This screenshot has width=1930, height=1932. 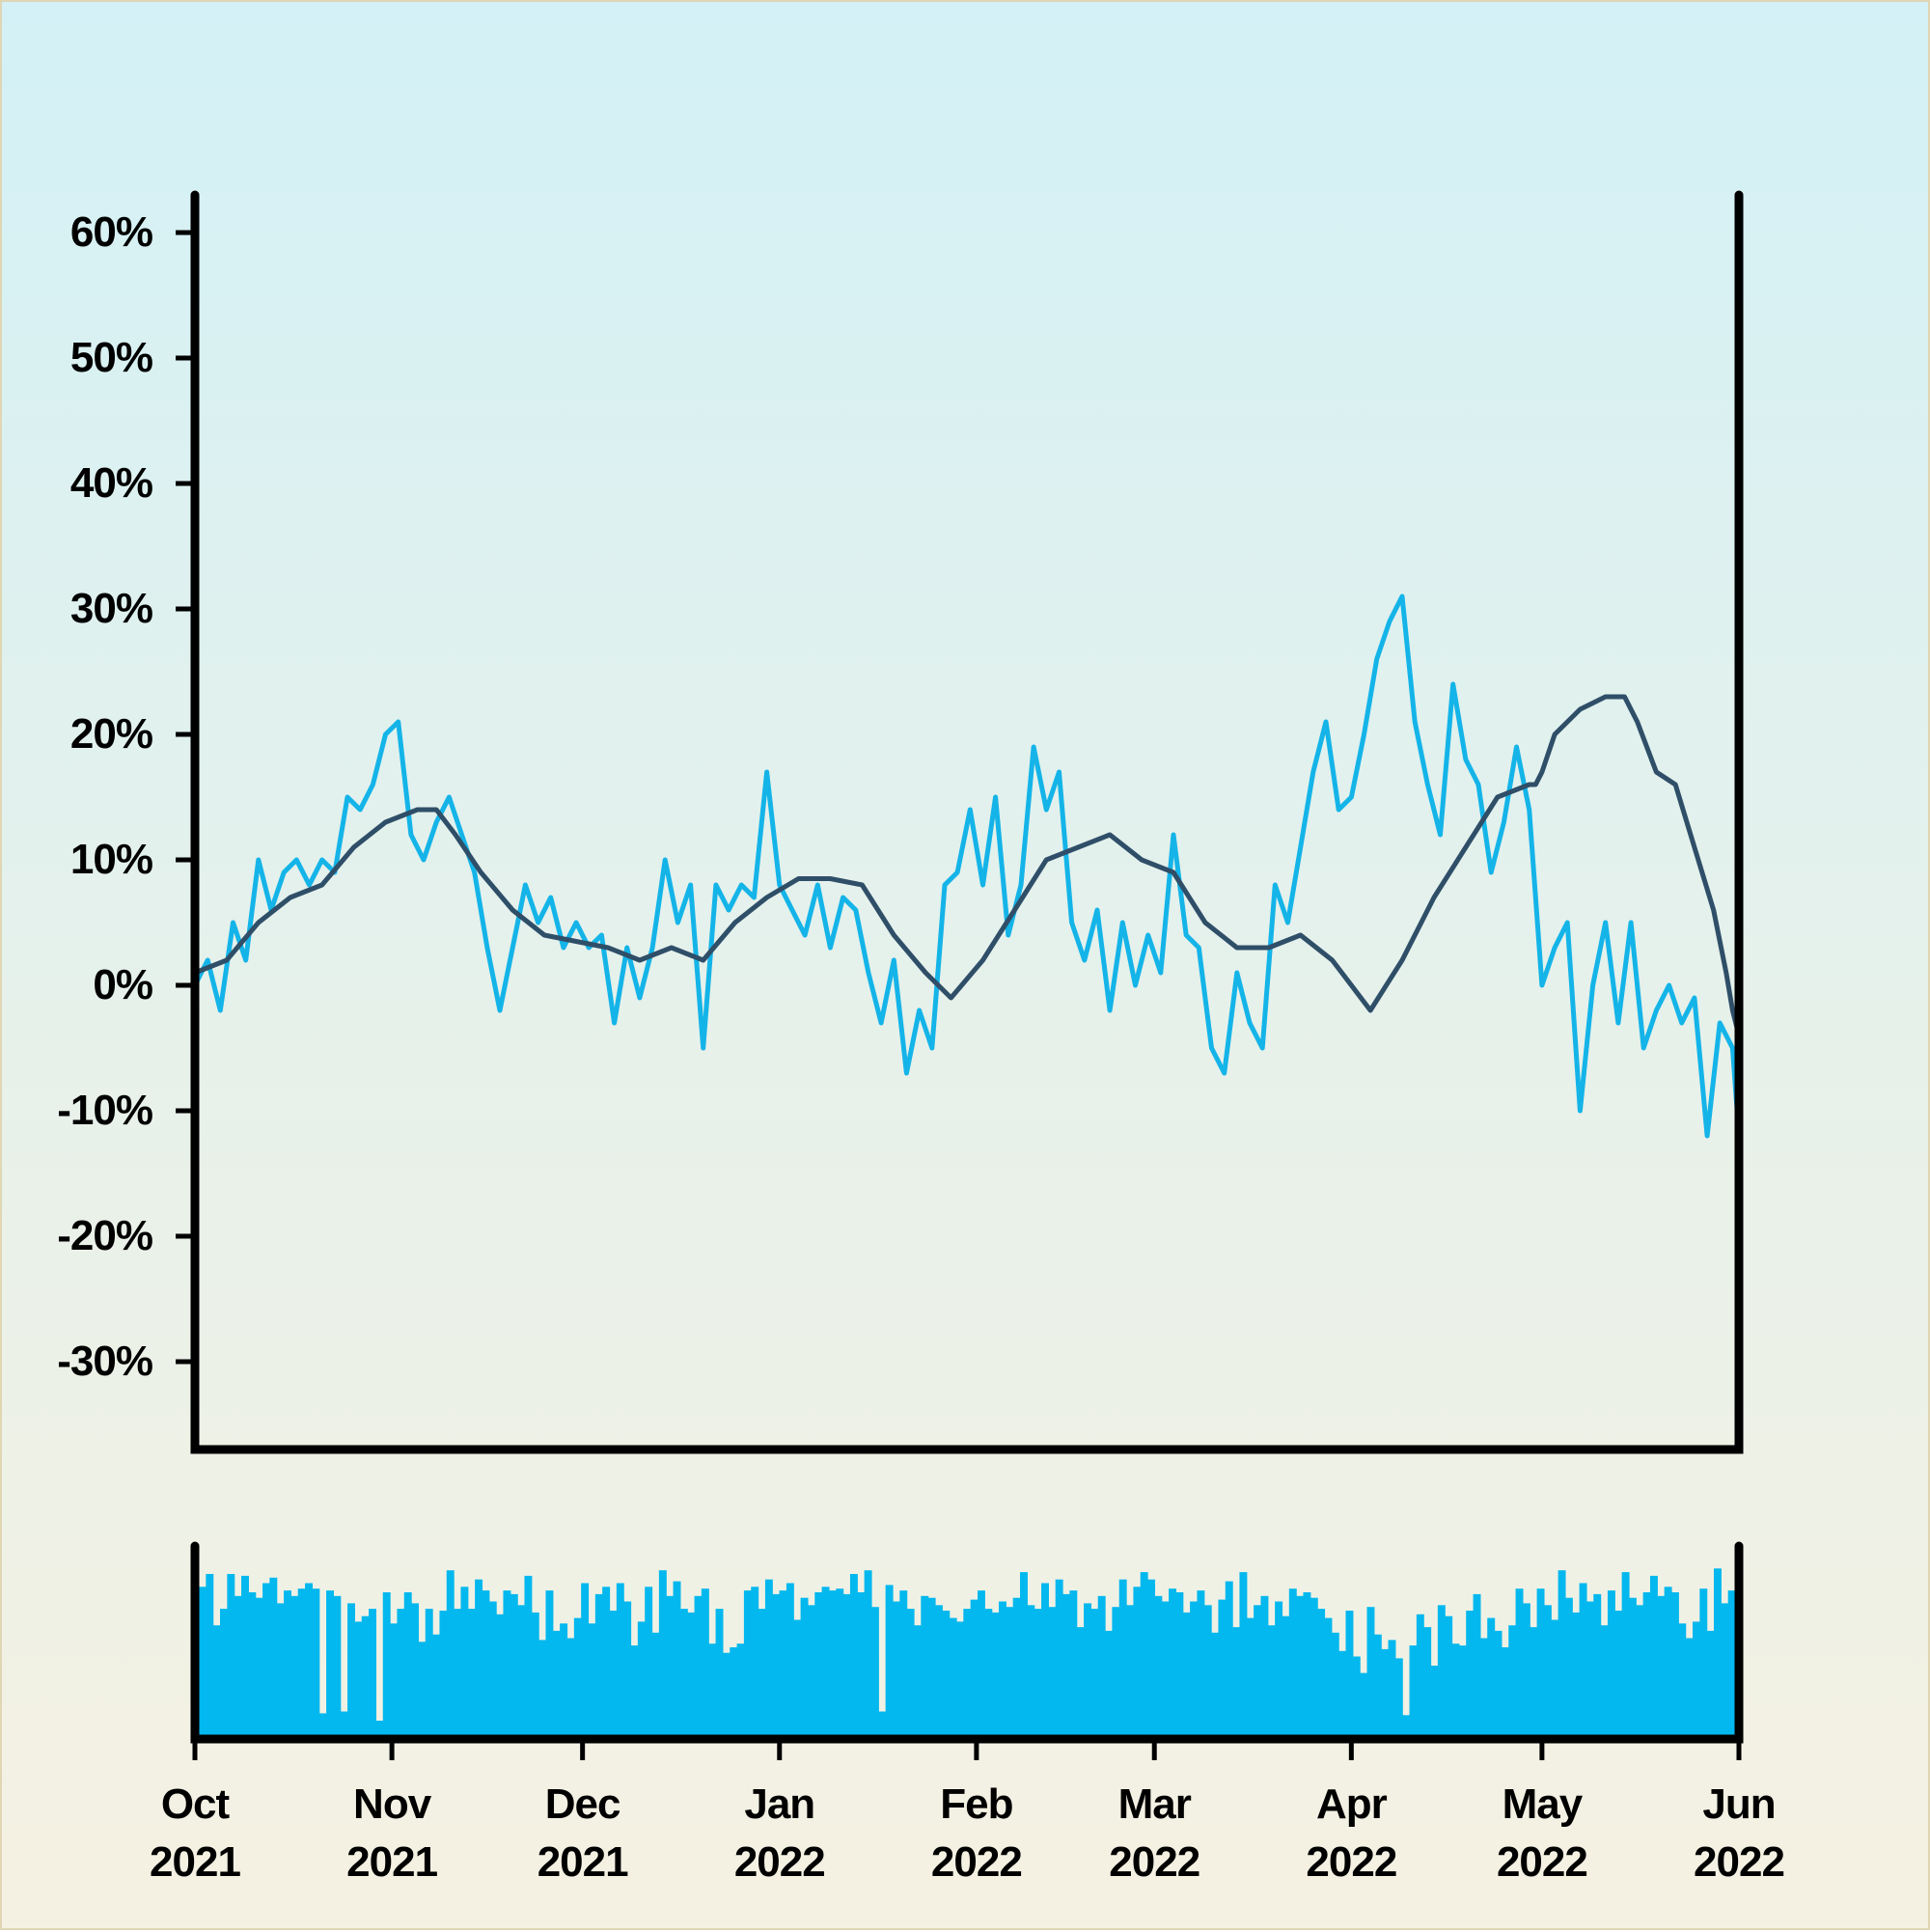 What do you see at coordinates (967, 1653) in the screenshot?
I see `volume-bars` at bounding box center [967, 1653].